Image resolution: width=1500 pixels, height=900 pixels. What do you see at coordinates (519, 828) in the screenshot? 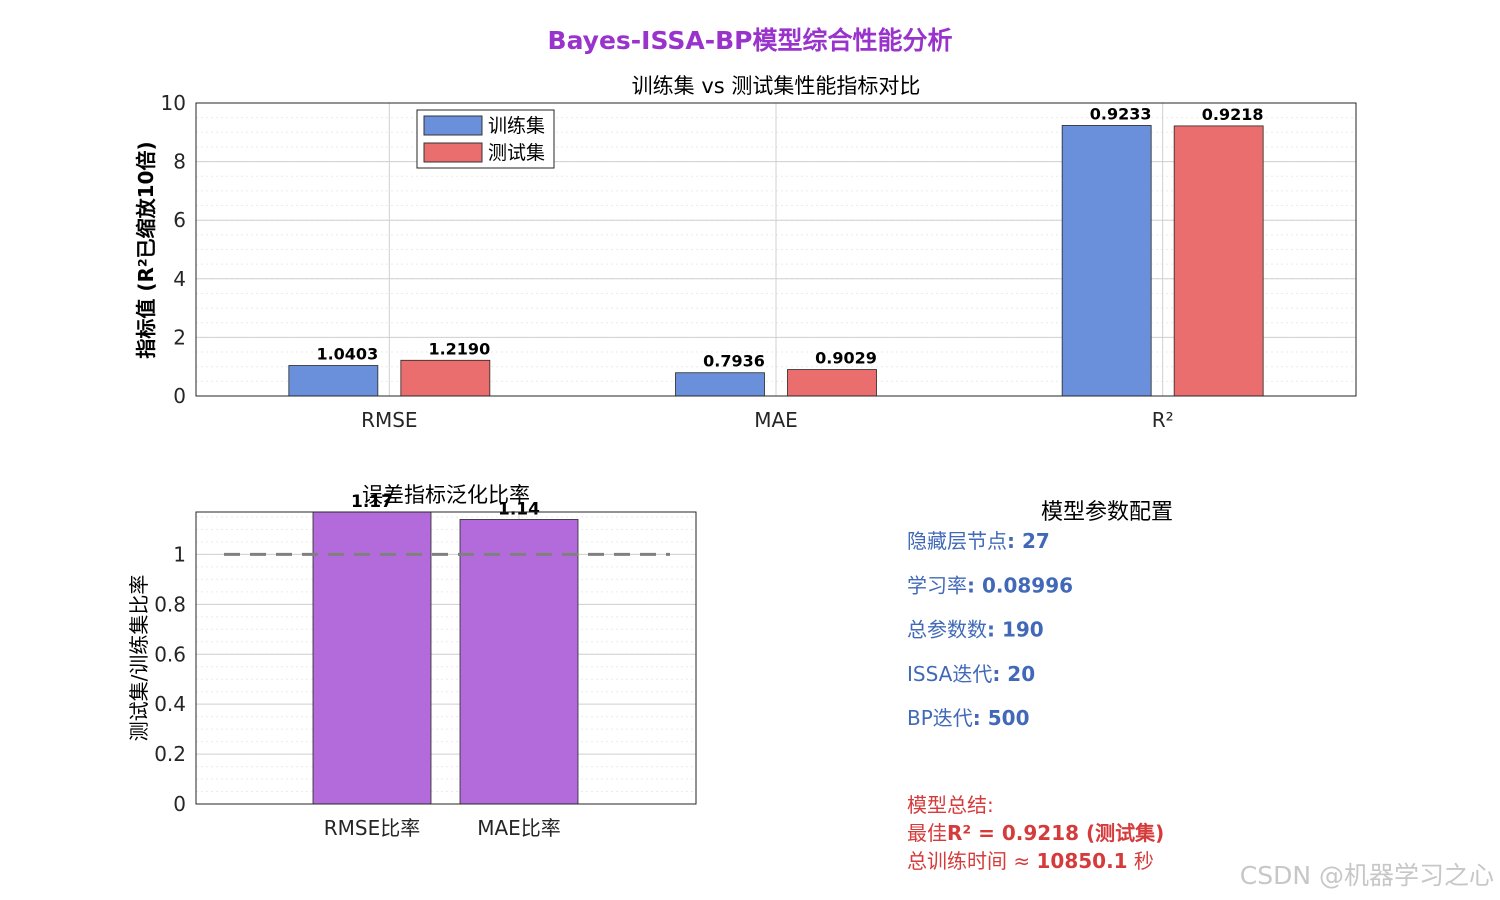
I see `x-tick-label: MAE比率` at bounding box center [519, 828].